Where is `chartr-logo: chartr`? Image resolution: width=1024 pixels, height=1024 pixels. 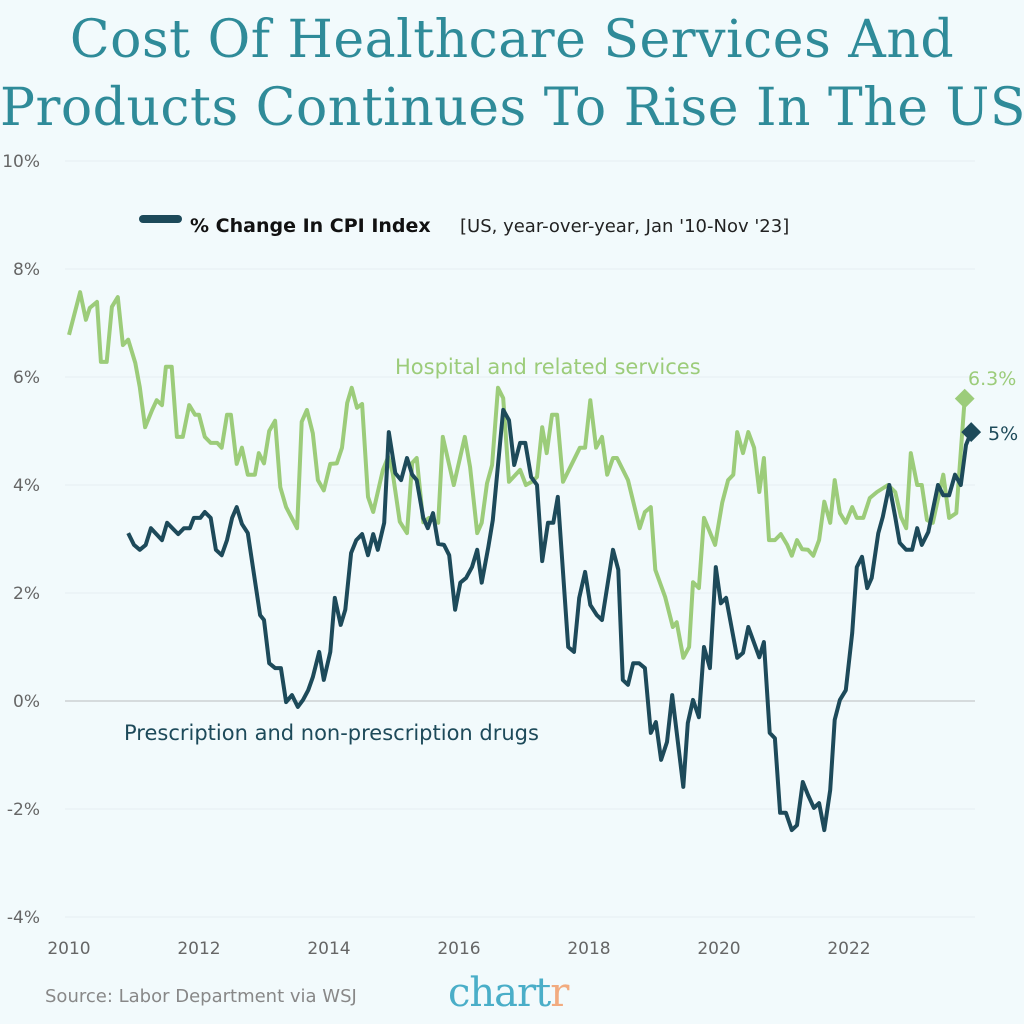
chartr-logo: chartr is located at coordinates (508, 993).